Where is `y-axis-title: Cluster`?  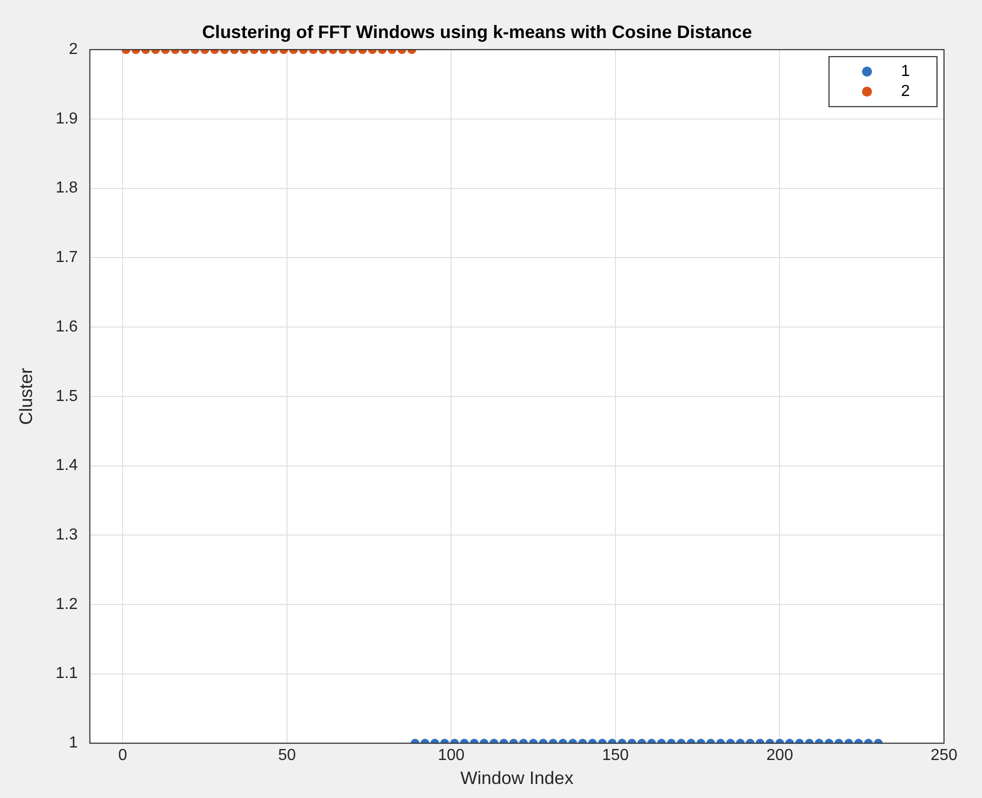 y-axis-title: Cluster is located at coordinates (26, 396).